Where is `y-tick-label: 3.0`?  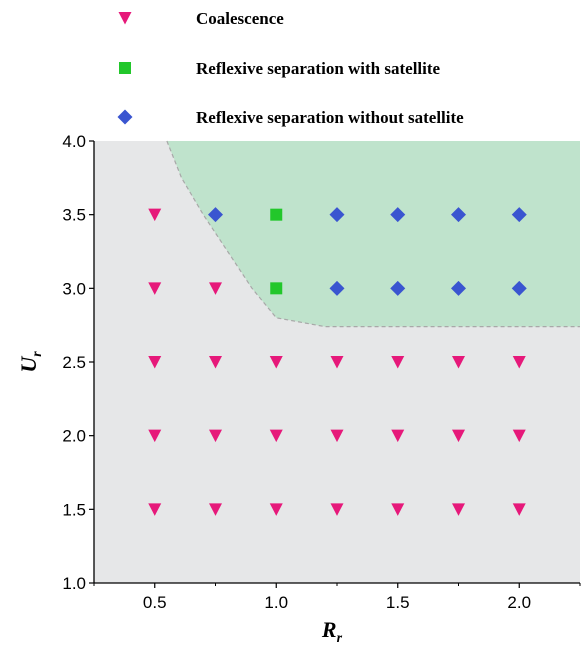 y-tick-label: 3.0 is located at coordinates (74, 288).